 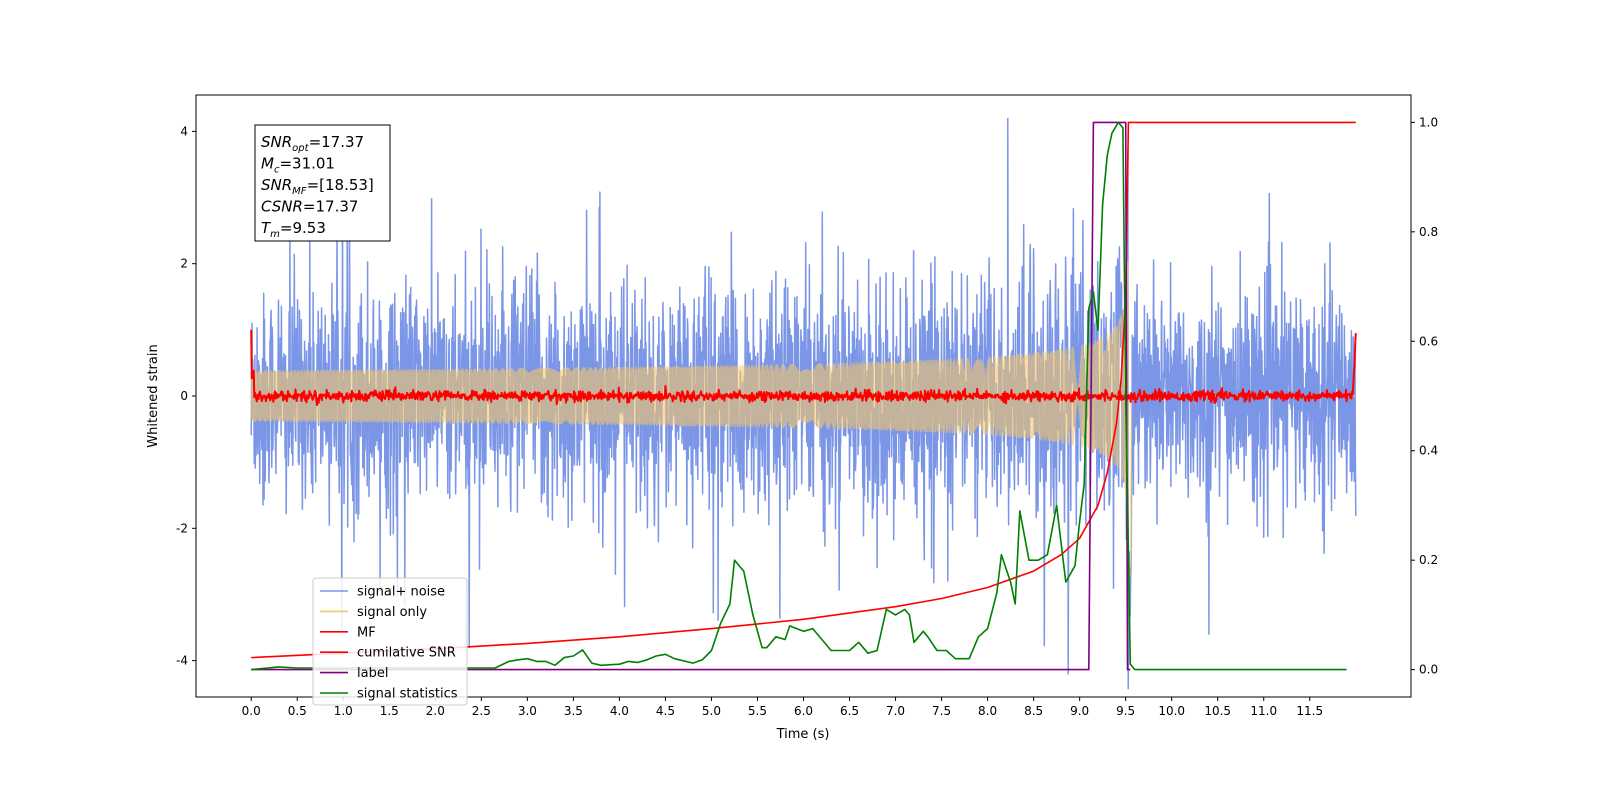 What do you see at coordinates (1033, 711) in the screenshot?
I see `x-tick-label: 8.5` at bounding box center [1033, 711].